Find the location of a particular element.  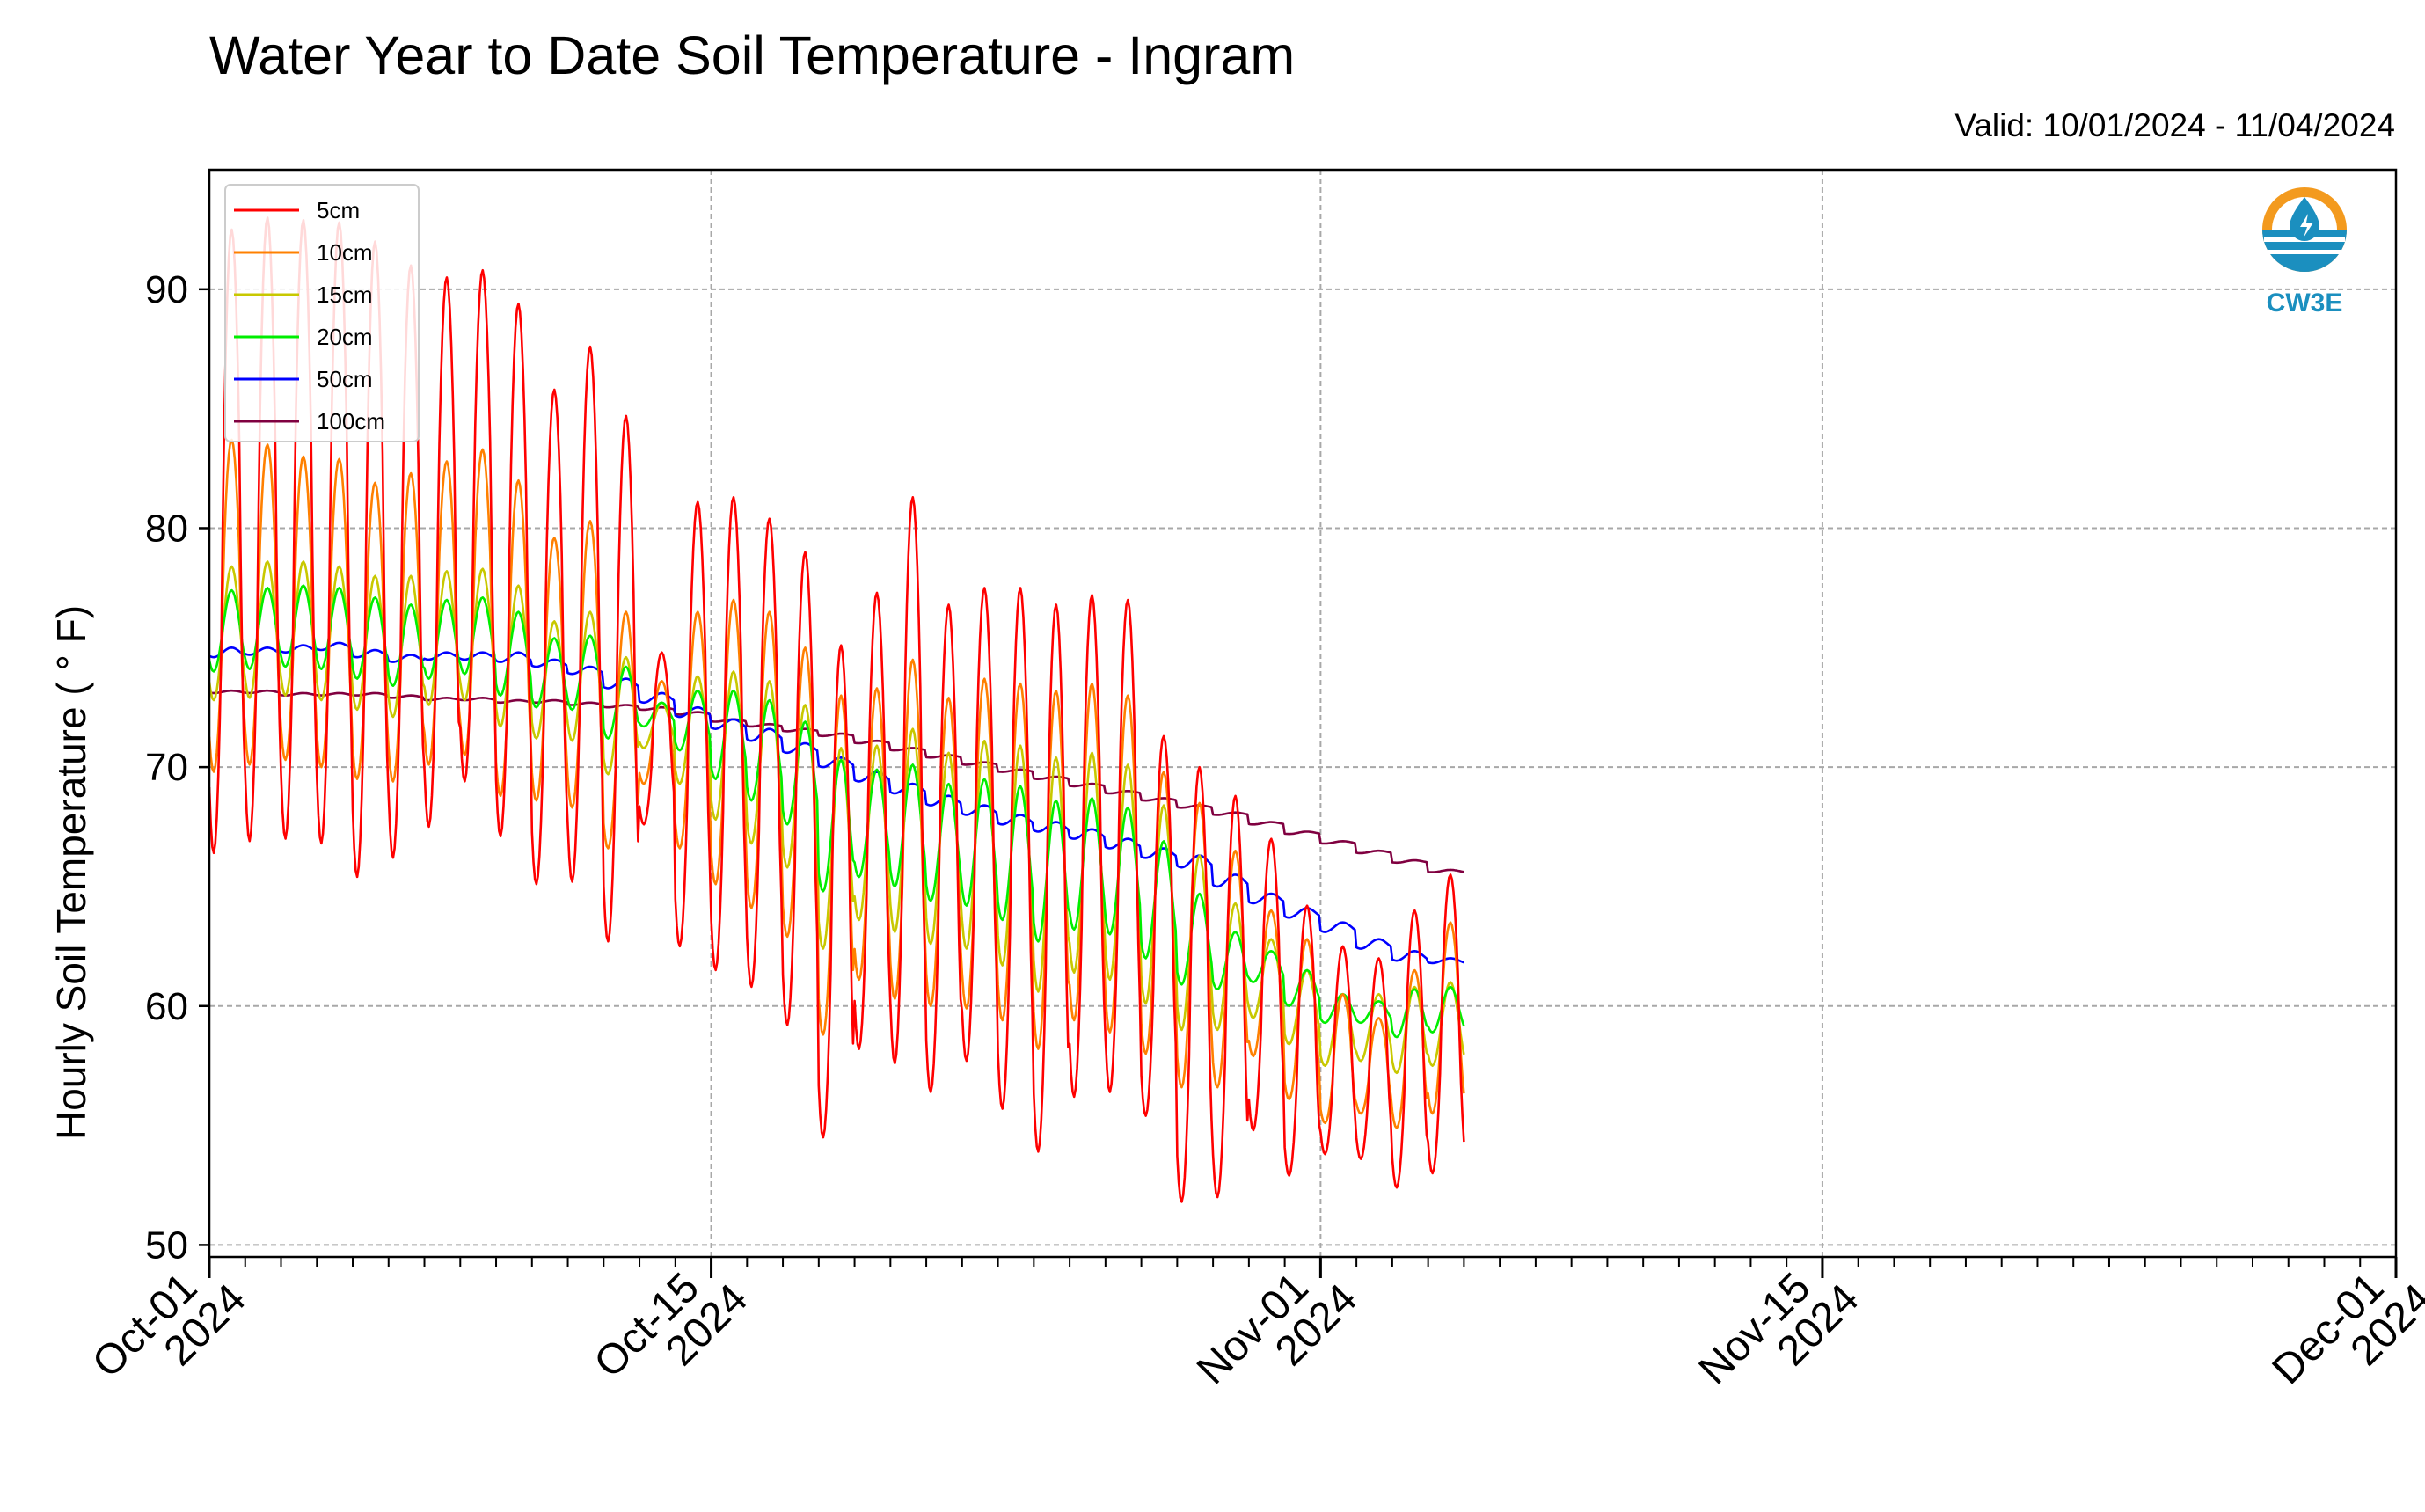

cw3e-logo: CW3E is located at coordinates (2304, 252).